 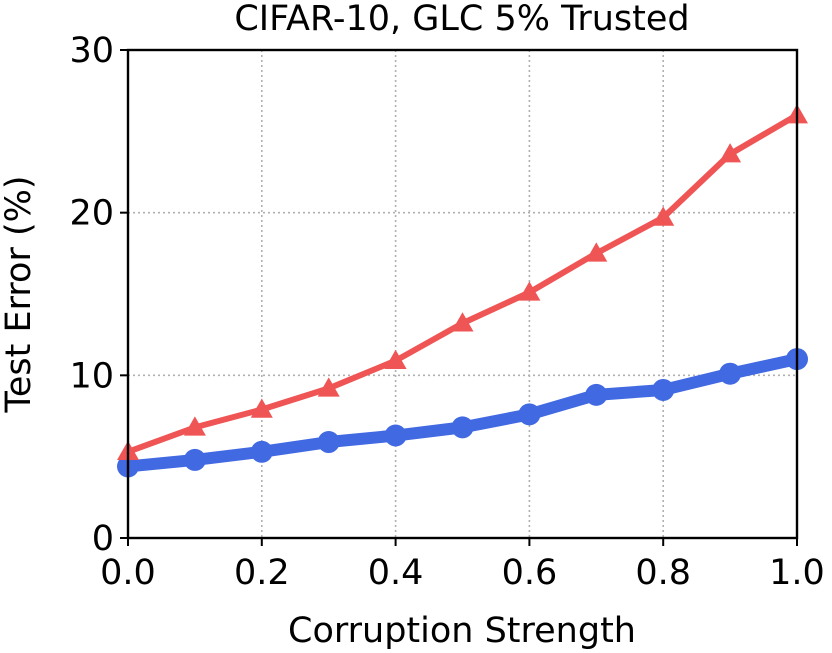 I want to click on x-tick-label: 0.6, so click(x=530, y=573).